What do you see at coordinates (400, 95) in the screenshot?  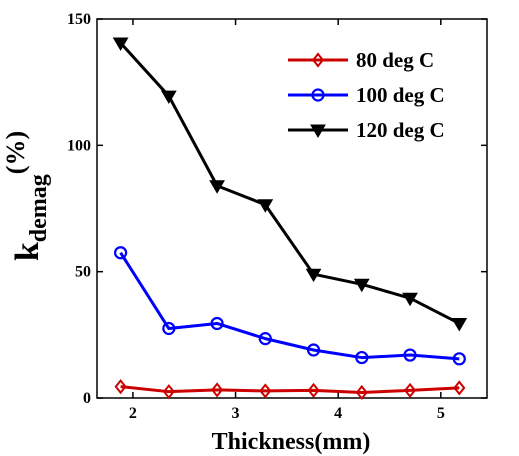 I see `legend-label: 100 deg C` at bounding box center [400, 95].